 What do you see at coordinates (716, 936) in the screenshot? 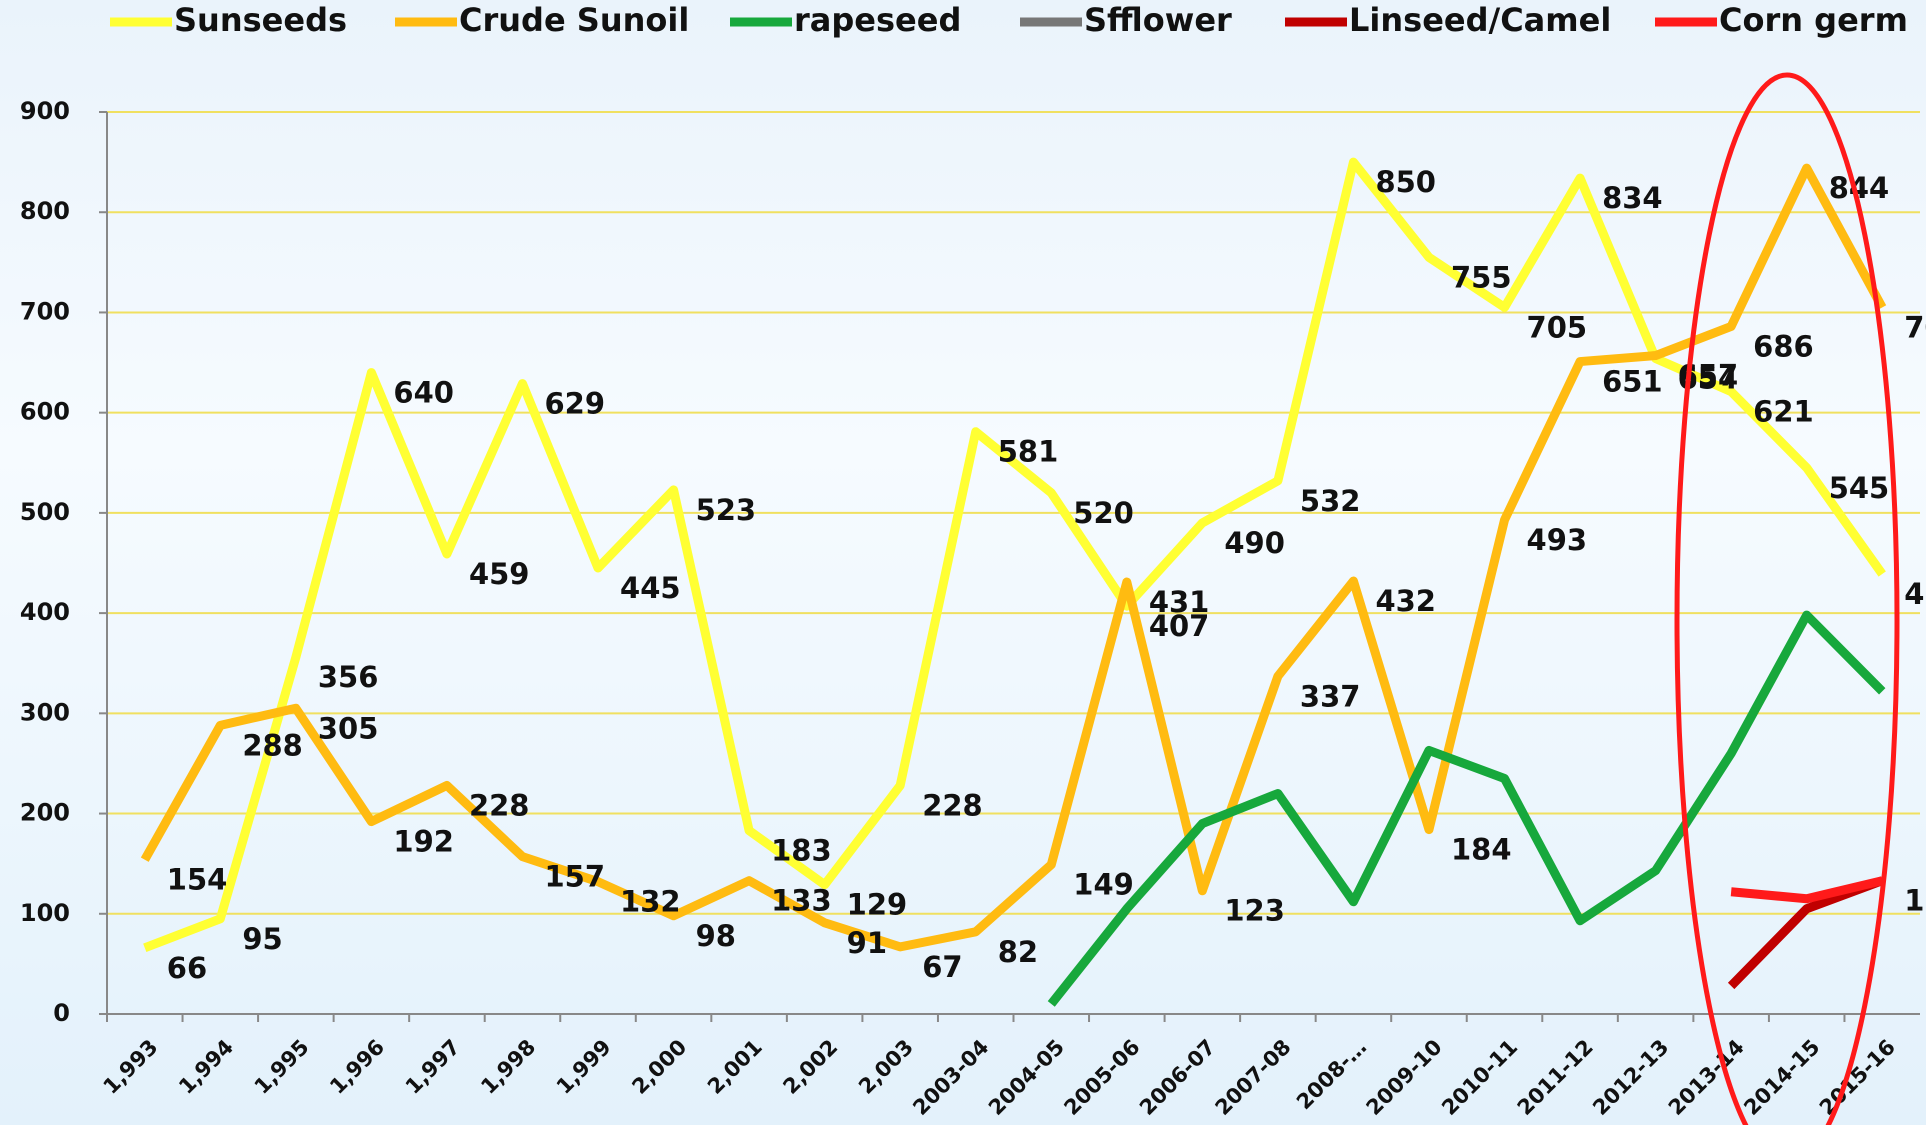
I see `data-label: 98` at bounding box center [716, 936].